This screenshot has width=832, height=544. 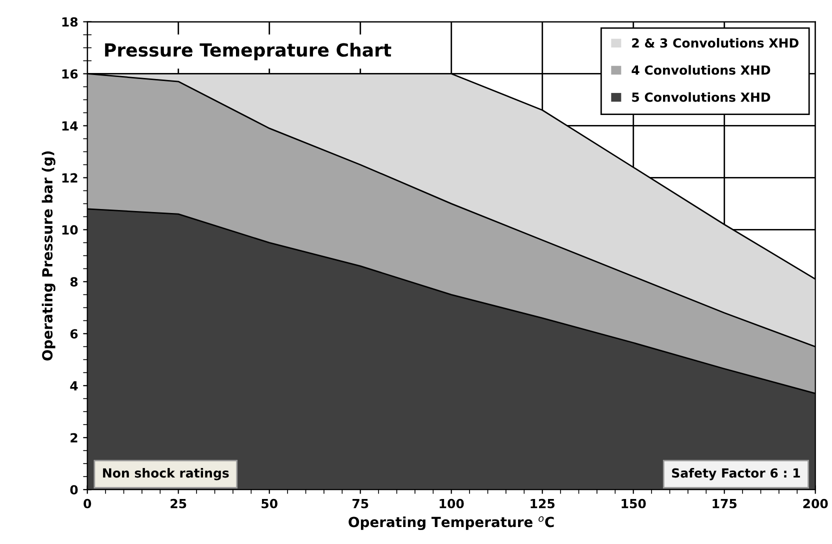 What do you see at coordinates (70, 177) in the screenshot?
I see `y-tick-label: 12` at bounding box center [70, 177].